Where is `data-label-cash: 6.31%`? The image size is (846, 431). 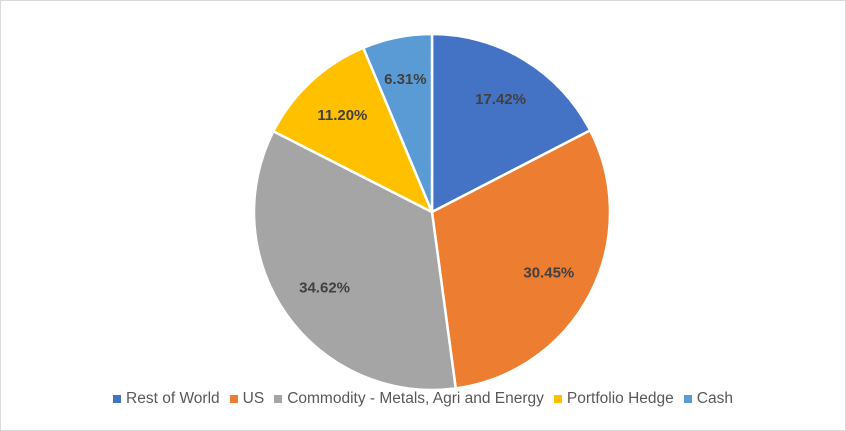 data-label-cash: 6.31% is located at coordinates (405, 79).